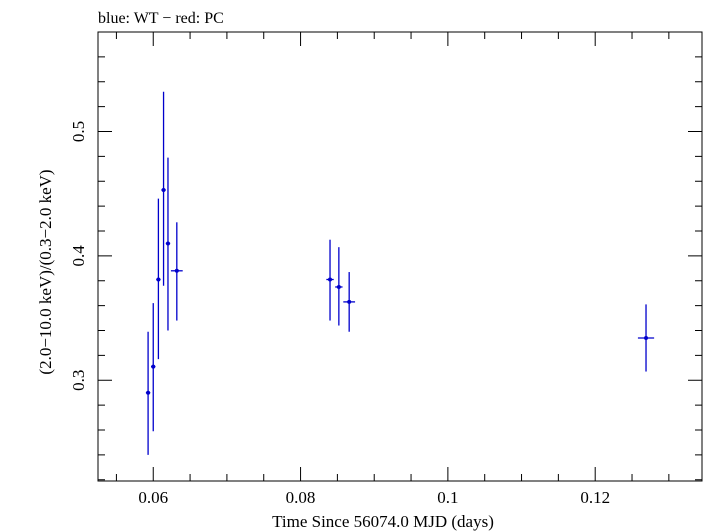 The image size is (705, 532). I want to click on y-tick-label: 0.5, so click(78, 131).